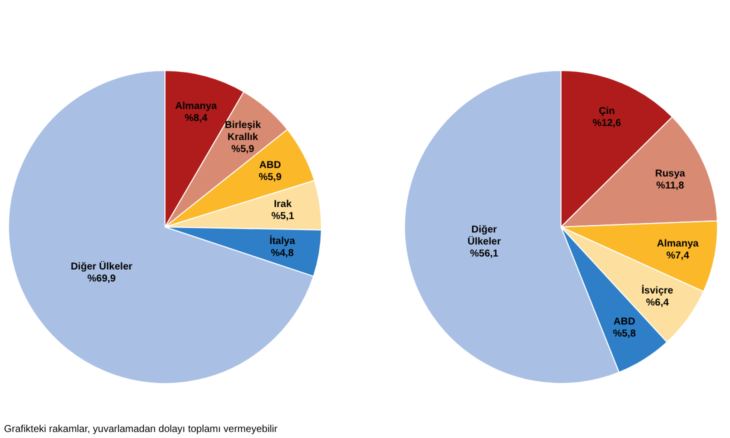 This screenshot has width=730, height=438. Describe the element at coordinates (283, 204) in the screenshot. I see `slice-label: Irak` at that location.